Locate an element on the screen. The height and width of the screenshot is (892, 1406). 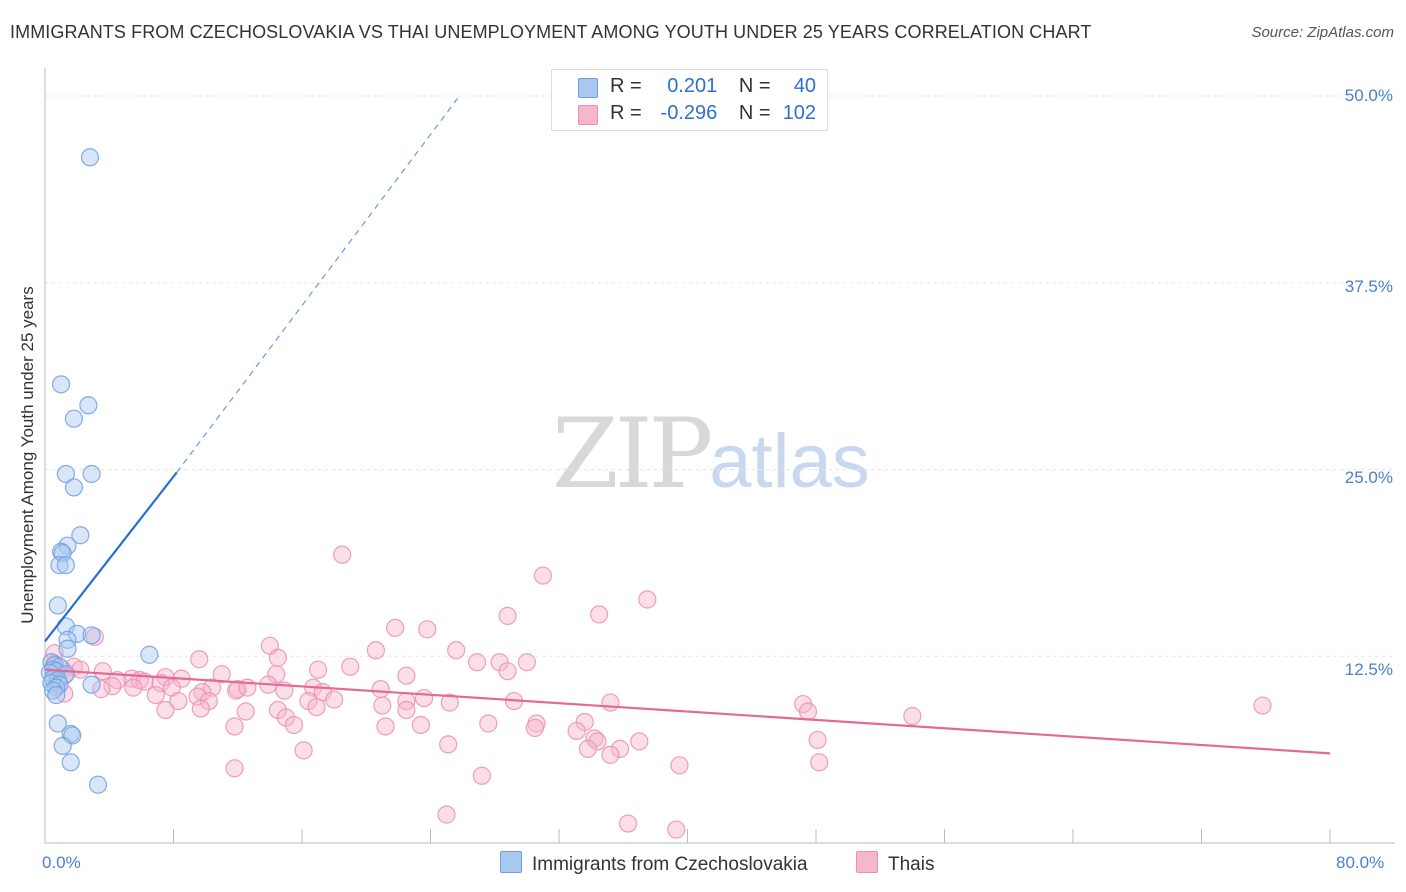
legend-row-czech: R = 0.201 N = 40 is located at coordinates (697, 86).